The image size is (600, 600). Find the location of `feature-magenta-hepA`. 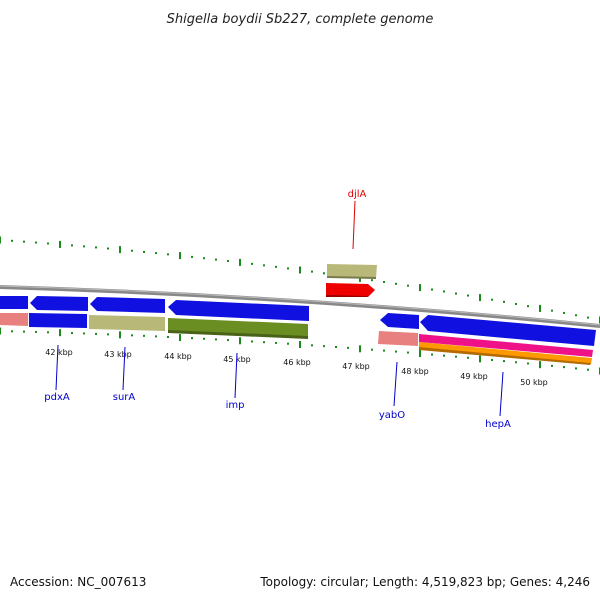

feature-magenta-hepA is located at coordinates (506, 345).